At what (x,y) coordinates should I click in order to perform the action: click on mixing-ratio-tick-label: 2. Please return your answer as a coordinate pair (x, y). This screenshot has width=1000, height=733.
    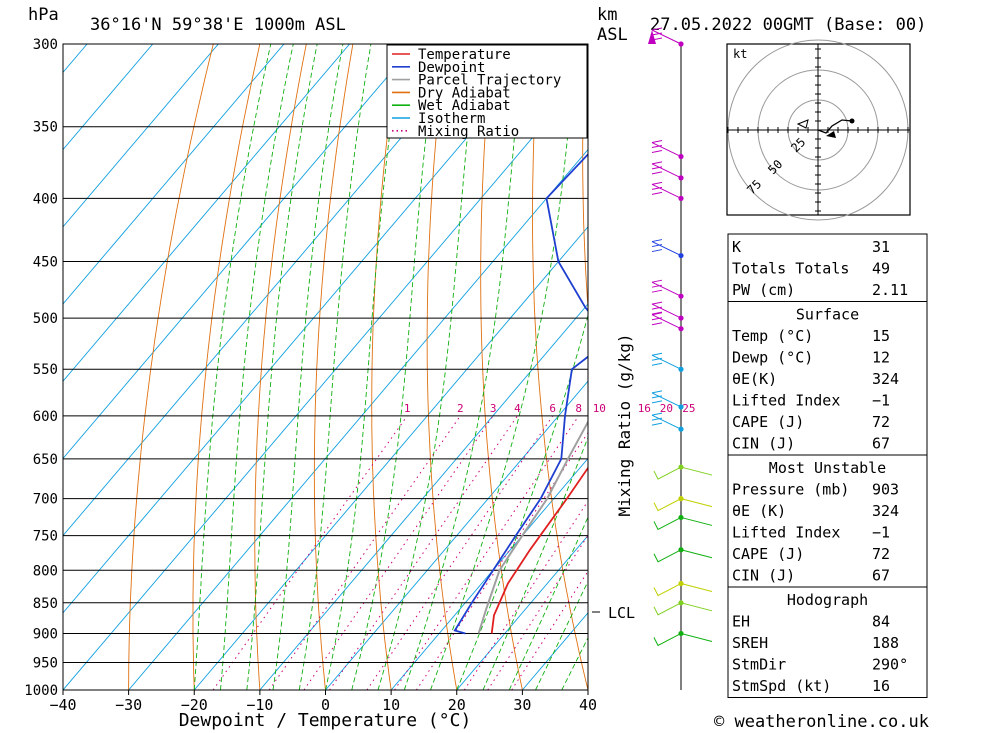
    Looking at the image, I should click on (460, 408).